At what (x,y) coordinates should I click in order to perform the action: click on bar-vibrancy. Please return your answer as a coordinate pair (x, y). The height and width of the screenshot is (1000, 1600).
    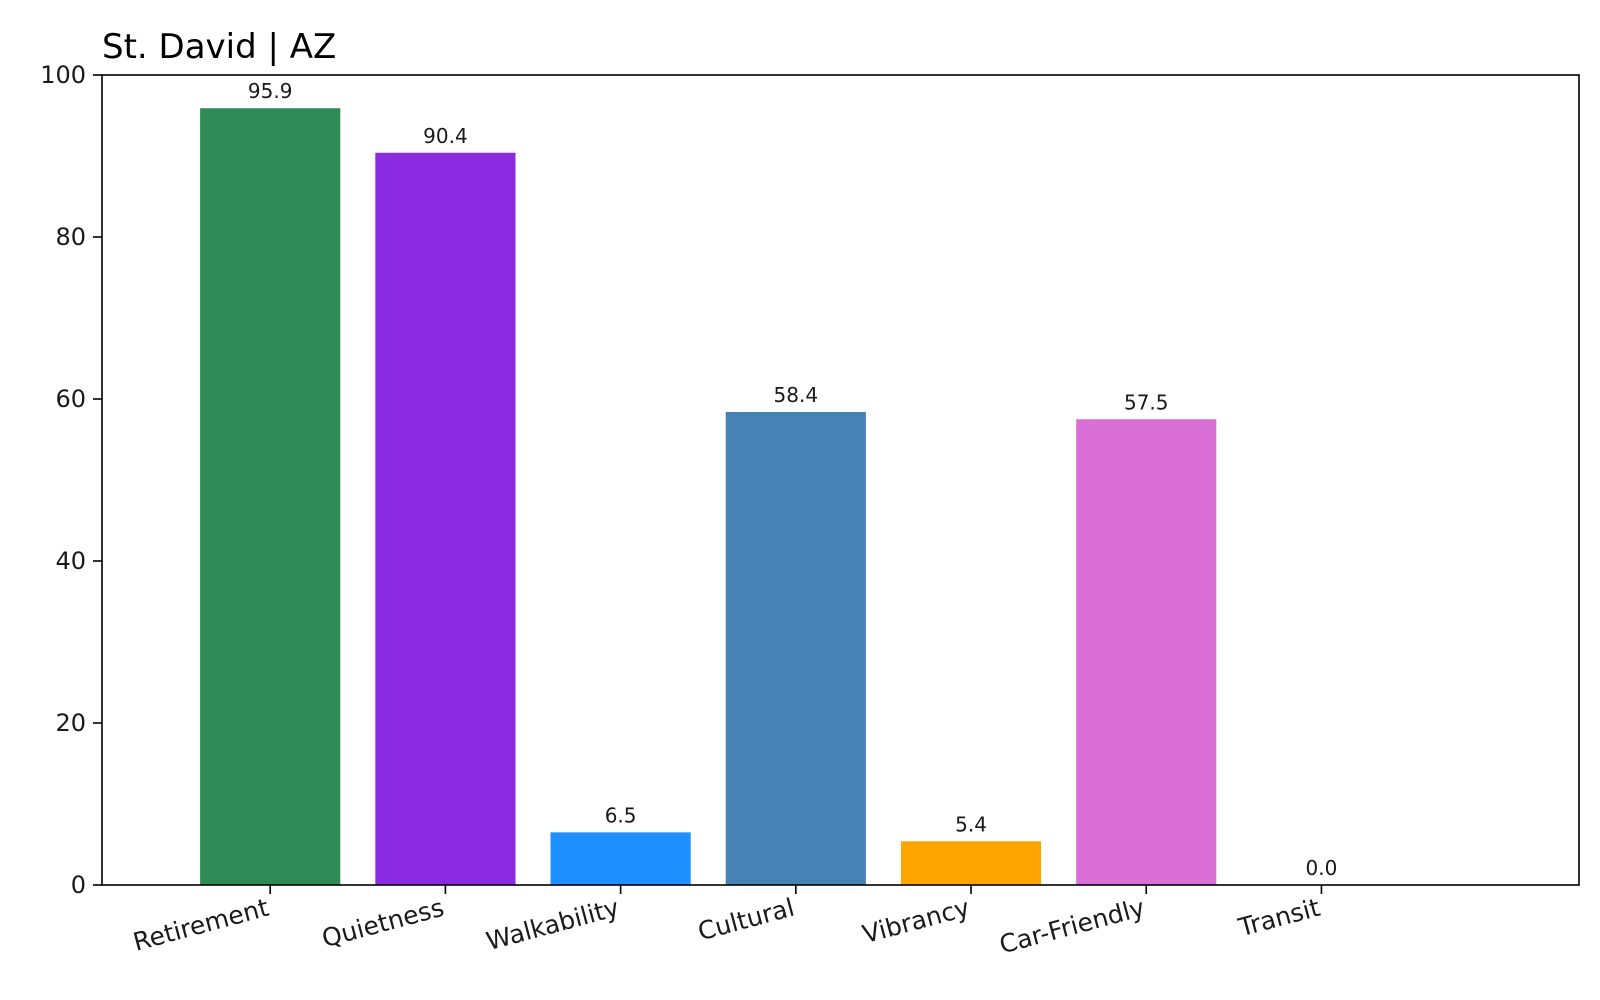
    Looking at the image, I should click on (971, 863).